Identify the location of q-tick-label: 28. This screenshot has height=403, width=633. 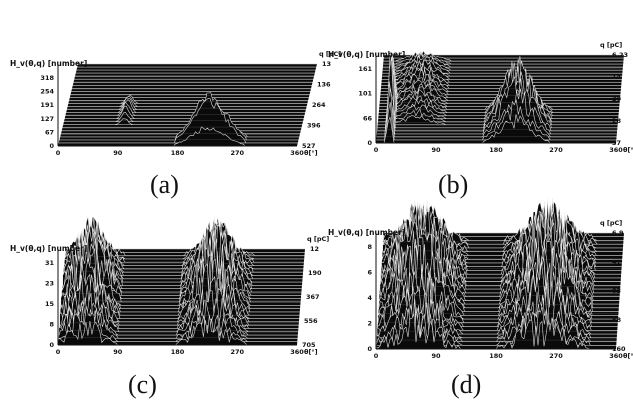
(617, 121).